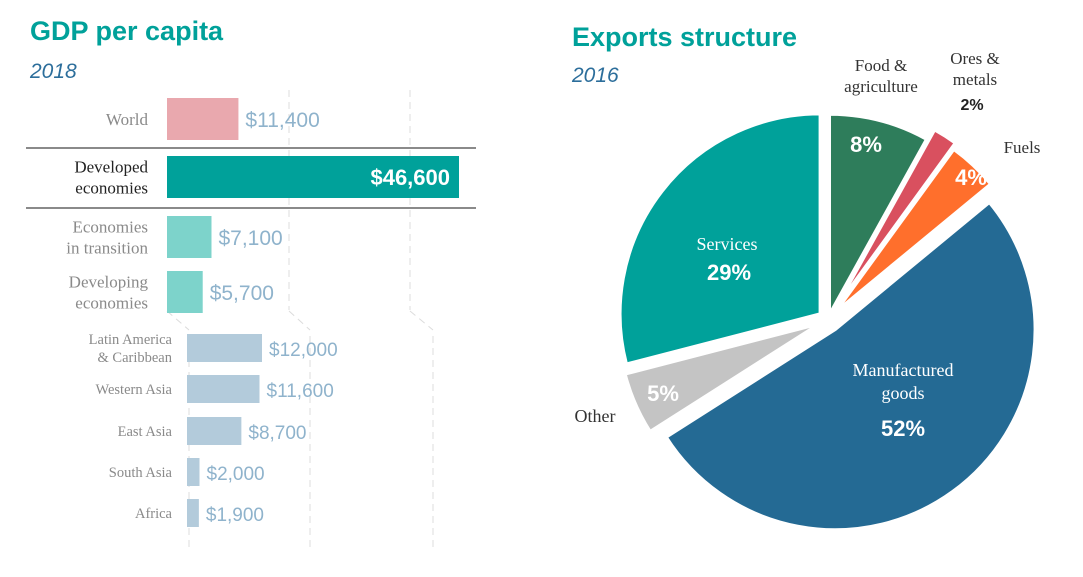 This screenshot has height=577, width=1083. I want to click on bar-value-label: $46,600, so click(410, 177).